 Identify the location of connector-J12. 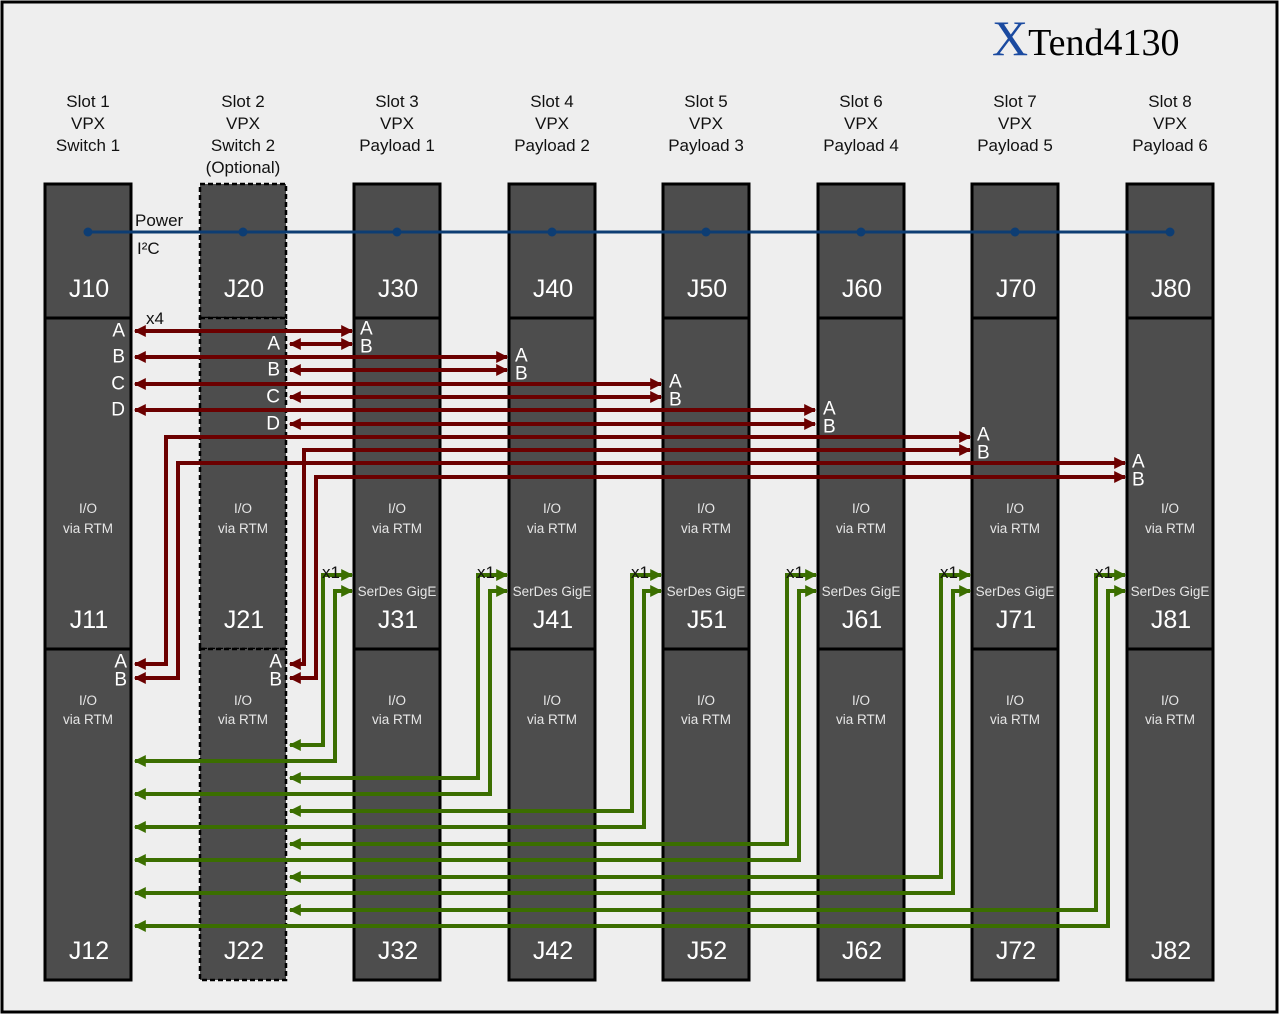
(88, 814).